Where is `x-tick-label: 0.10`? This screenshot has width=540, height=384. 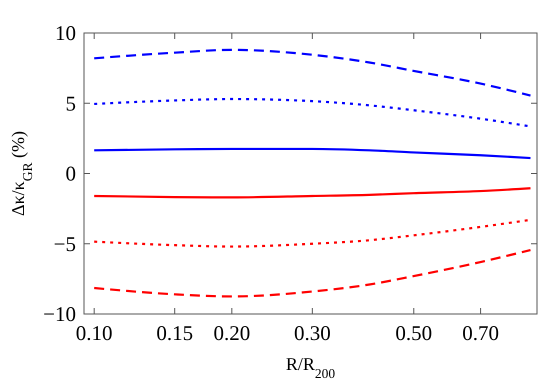 x-tick-label: 0.10 is located at coordinates (94, 333).